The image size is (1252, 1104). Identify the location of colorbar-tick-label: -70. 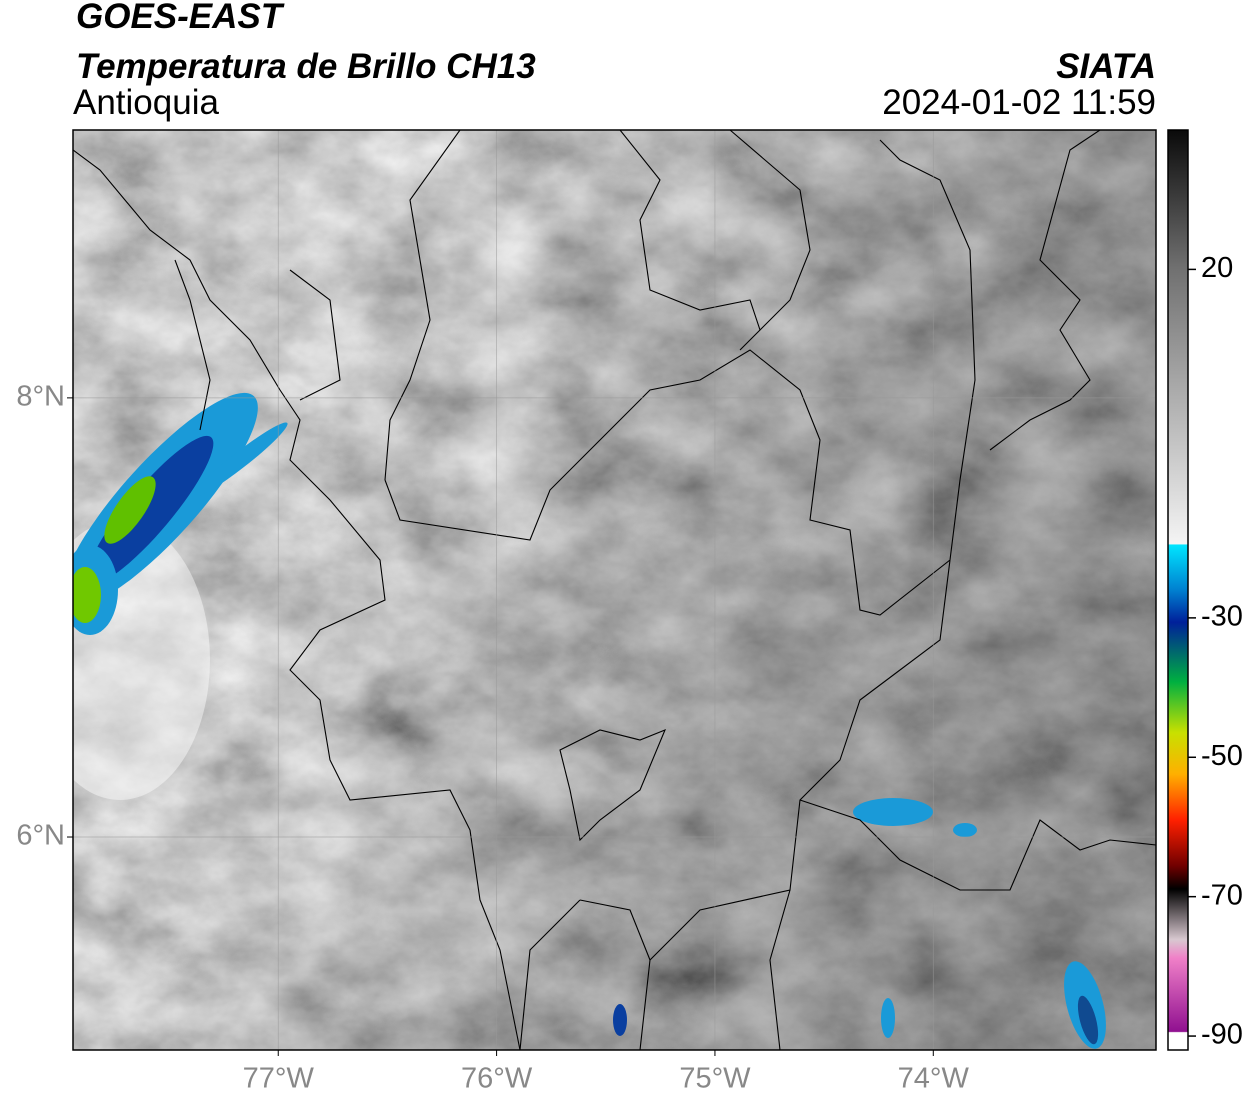
(1222, 895).